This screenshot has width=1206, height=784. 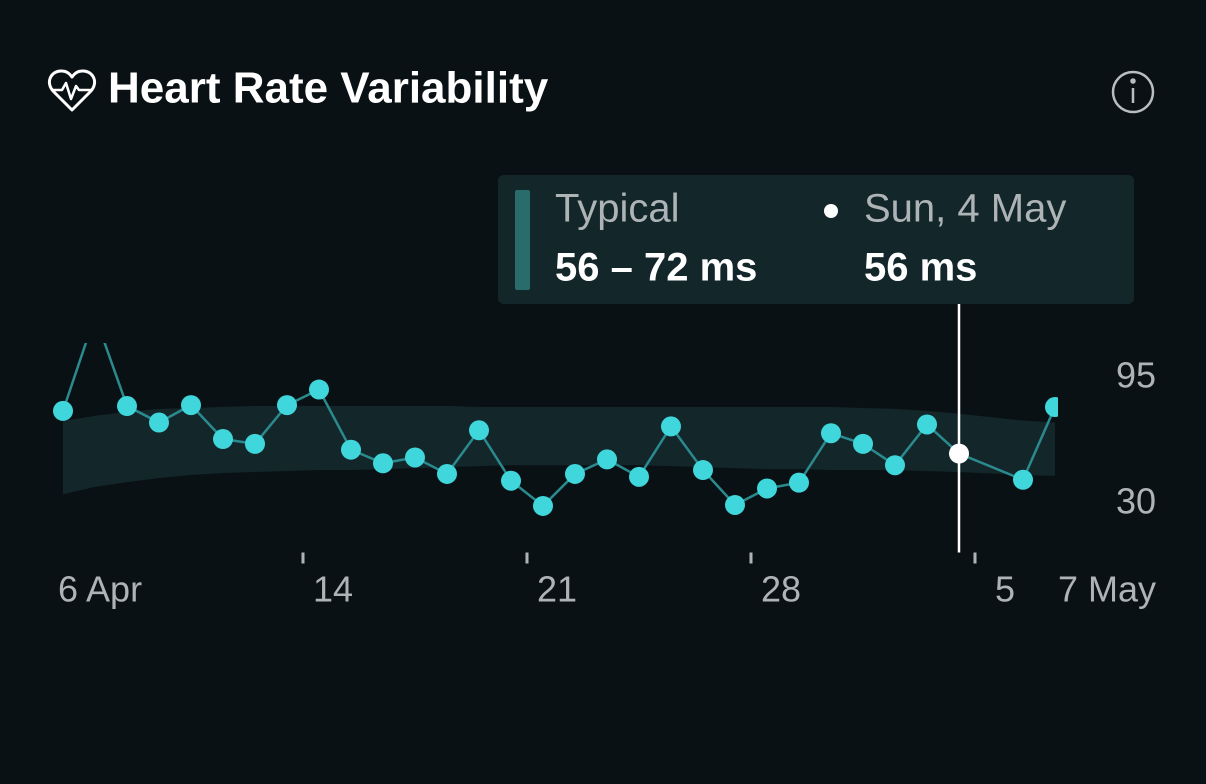 I want to click on x-tick-label: 5, so click(x=1005, y=589).